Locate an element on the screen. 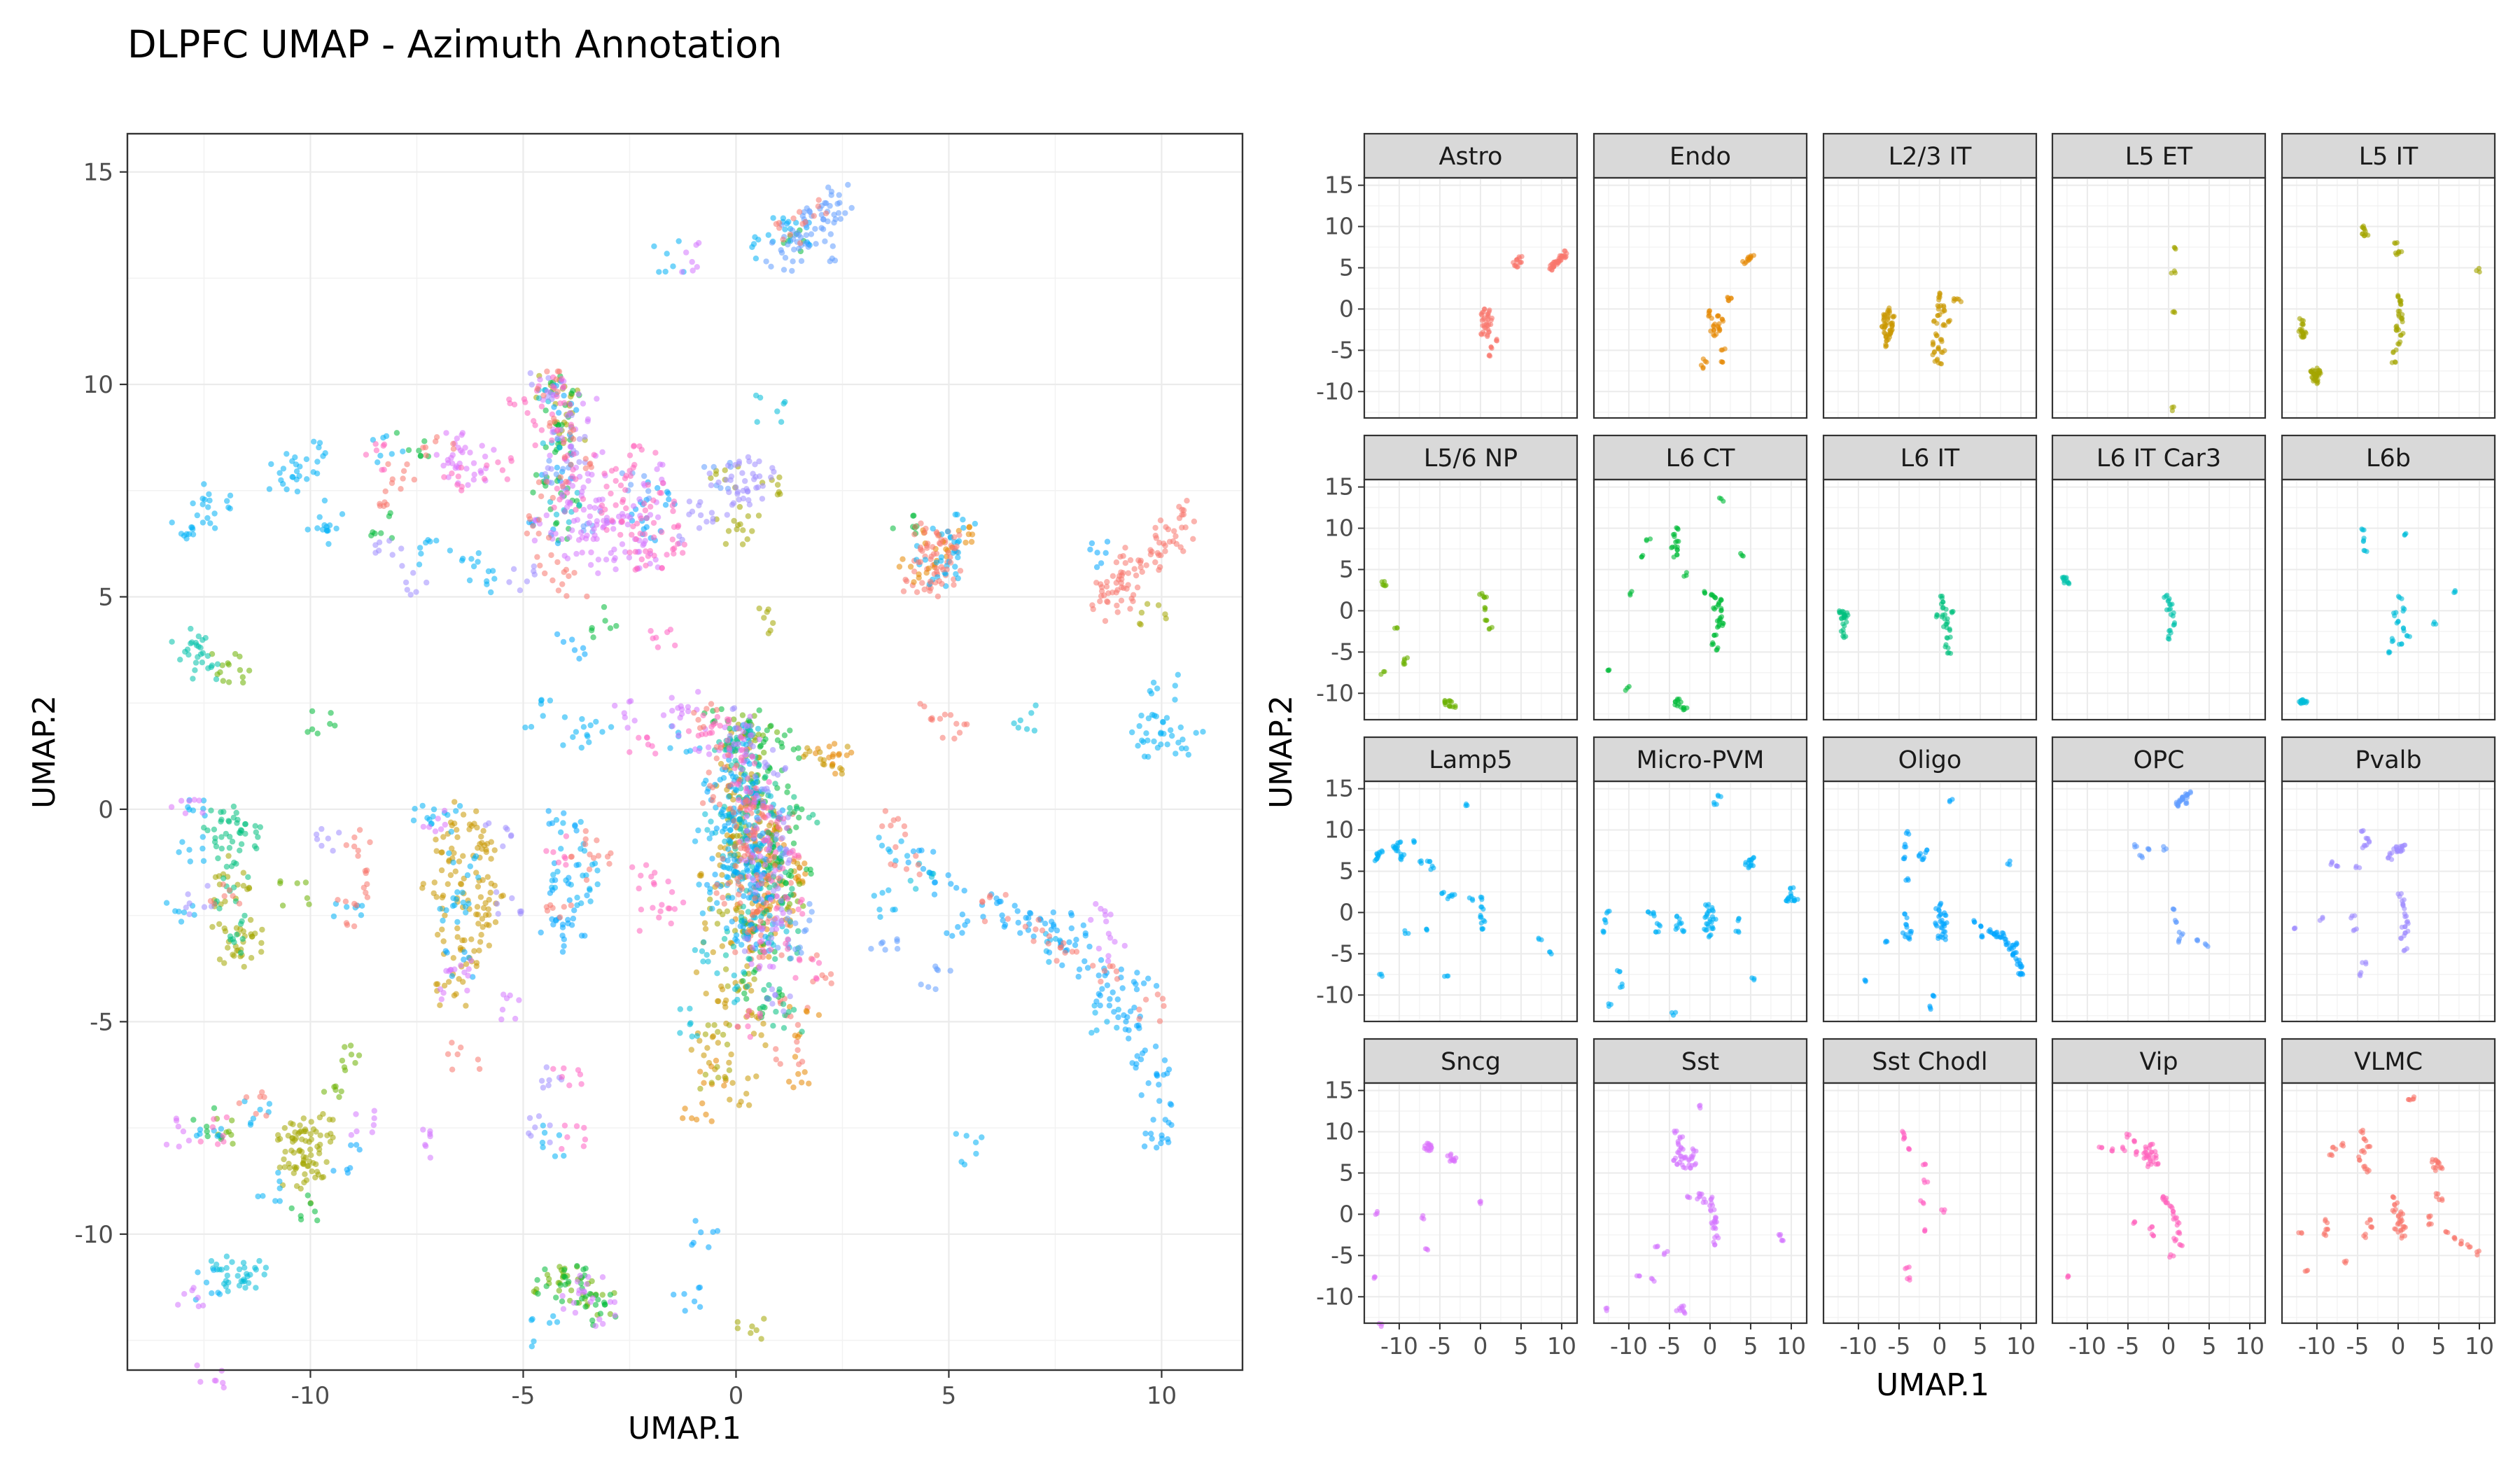 The image size is (2520, 1473). facet-y-tick-label: 10 is located at coordinates (1339, 528).